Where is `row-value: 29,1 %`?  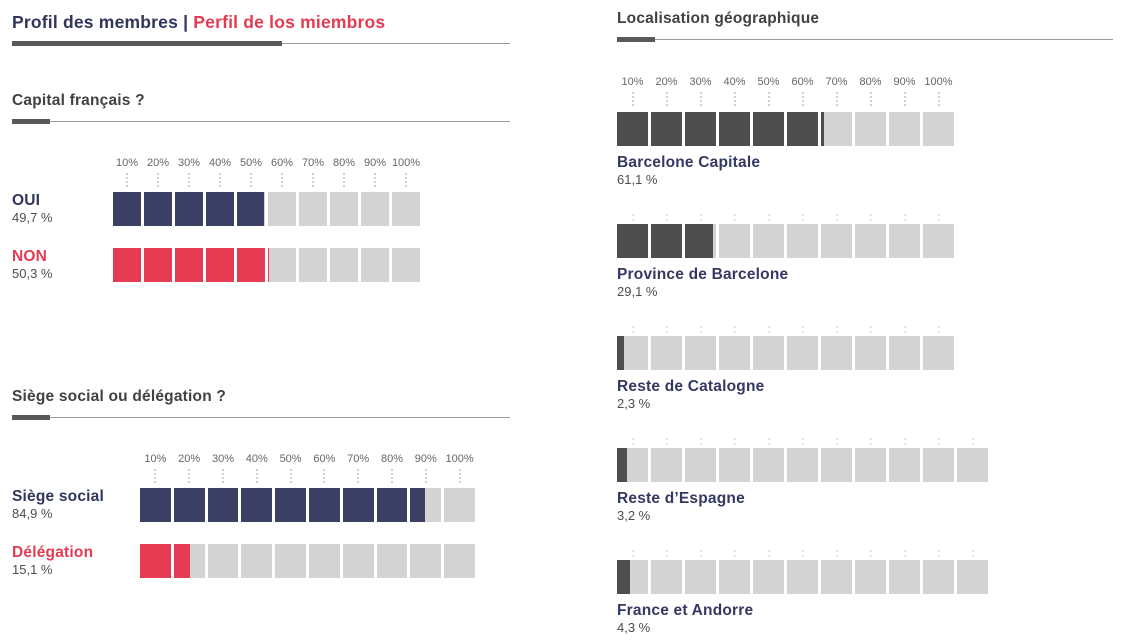 row-value: 29,1 % is located at coordinates (637, 291).